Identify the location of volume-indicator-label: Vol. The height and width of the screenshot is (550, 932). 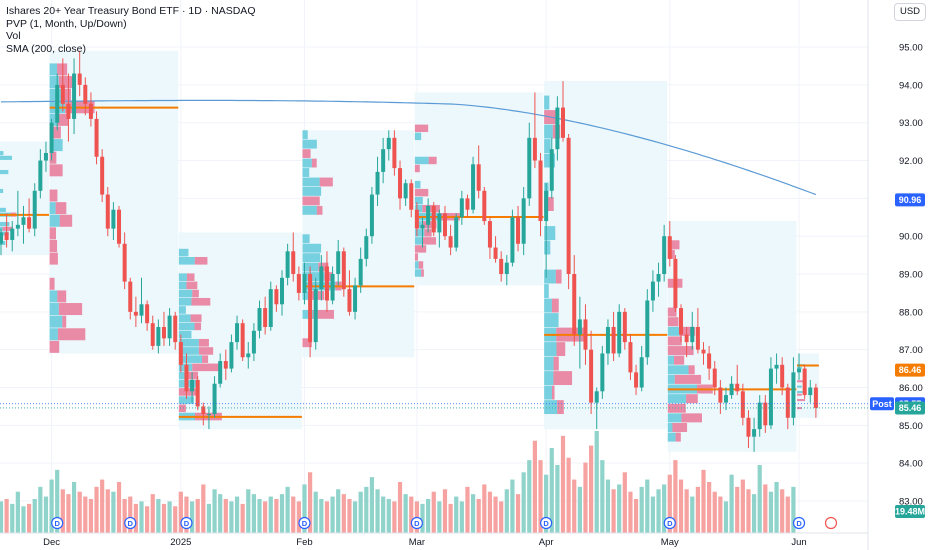
(13, 36).